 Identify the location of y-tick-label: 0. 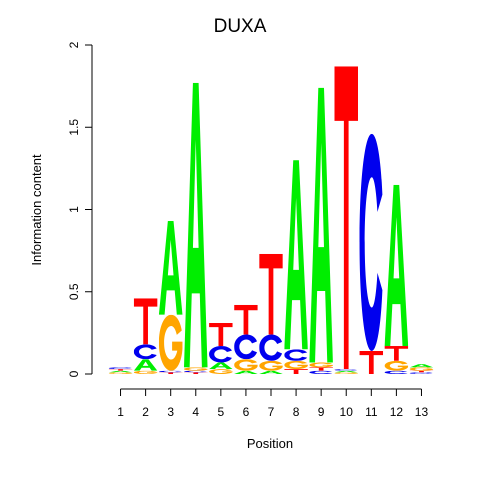
(74, 373).